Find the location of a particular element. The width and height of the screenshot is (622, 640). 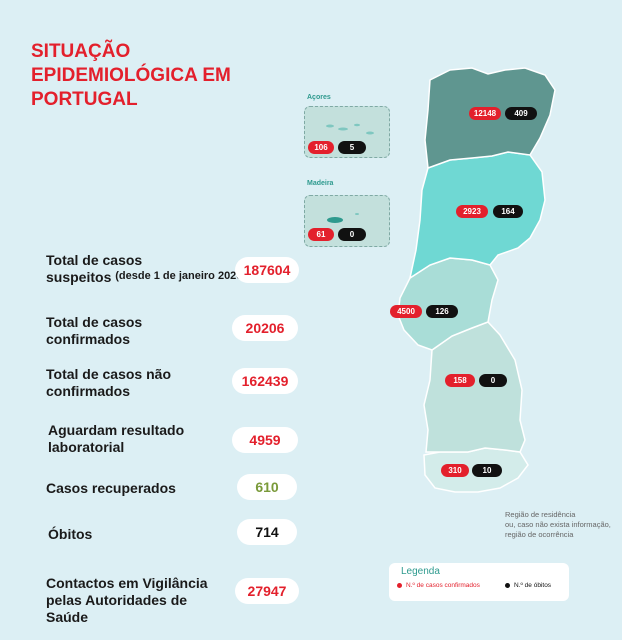

stat-value-confirmed: 20206 is located at coordinates (265, 328).